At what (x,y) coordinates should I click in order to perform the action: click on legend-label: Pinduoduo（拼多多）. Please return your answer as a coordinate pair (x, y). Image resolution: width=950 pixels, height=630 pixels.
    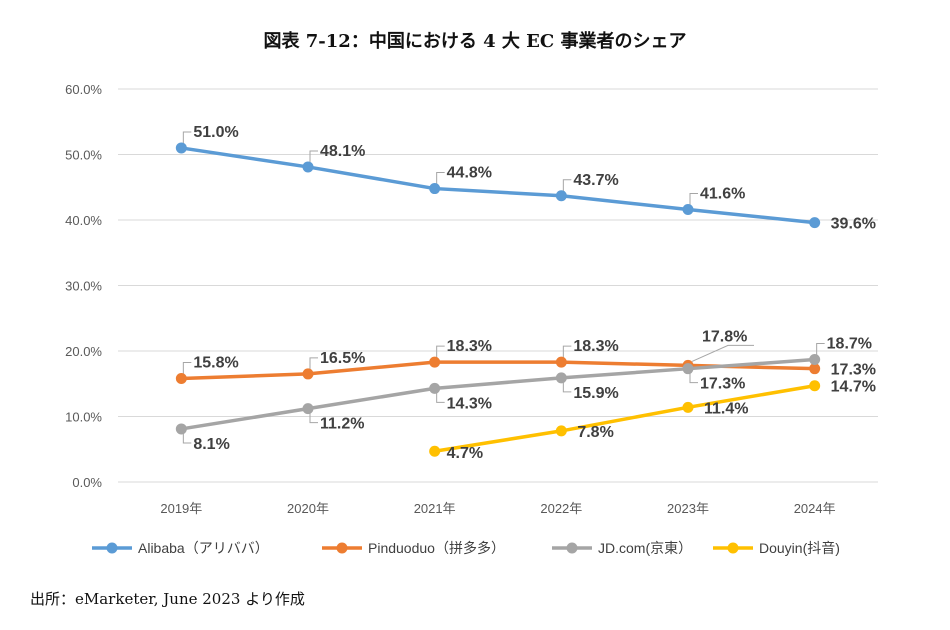
    Looking at the image, I should click on (436, 548).